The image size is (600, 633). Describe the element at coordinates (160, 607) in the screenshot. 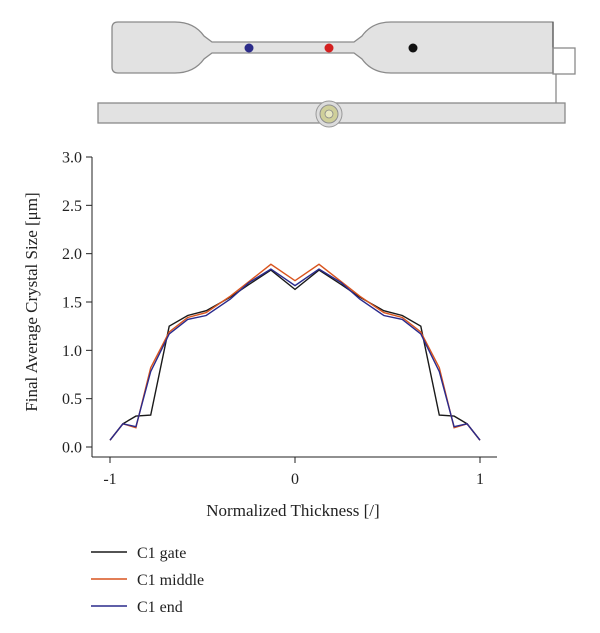

I see `legend-label: C1 end` at that location.